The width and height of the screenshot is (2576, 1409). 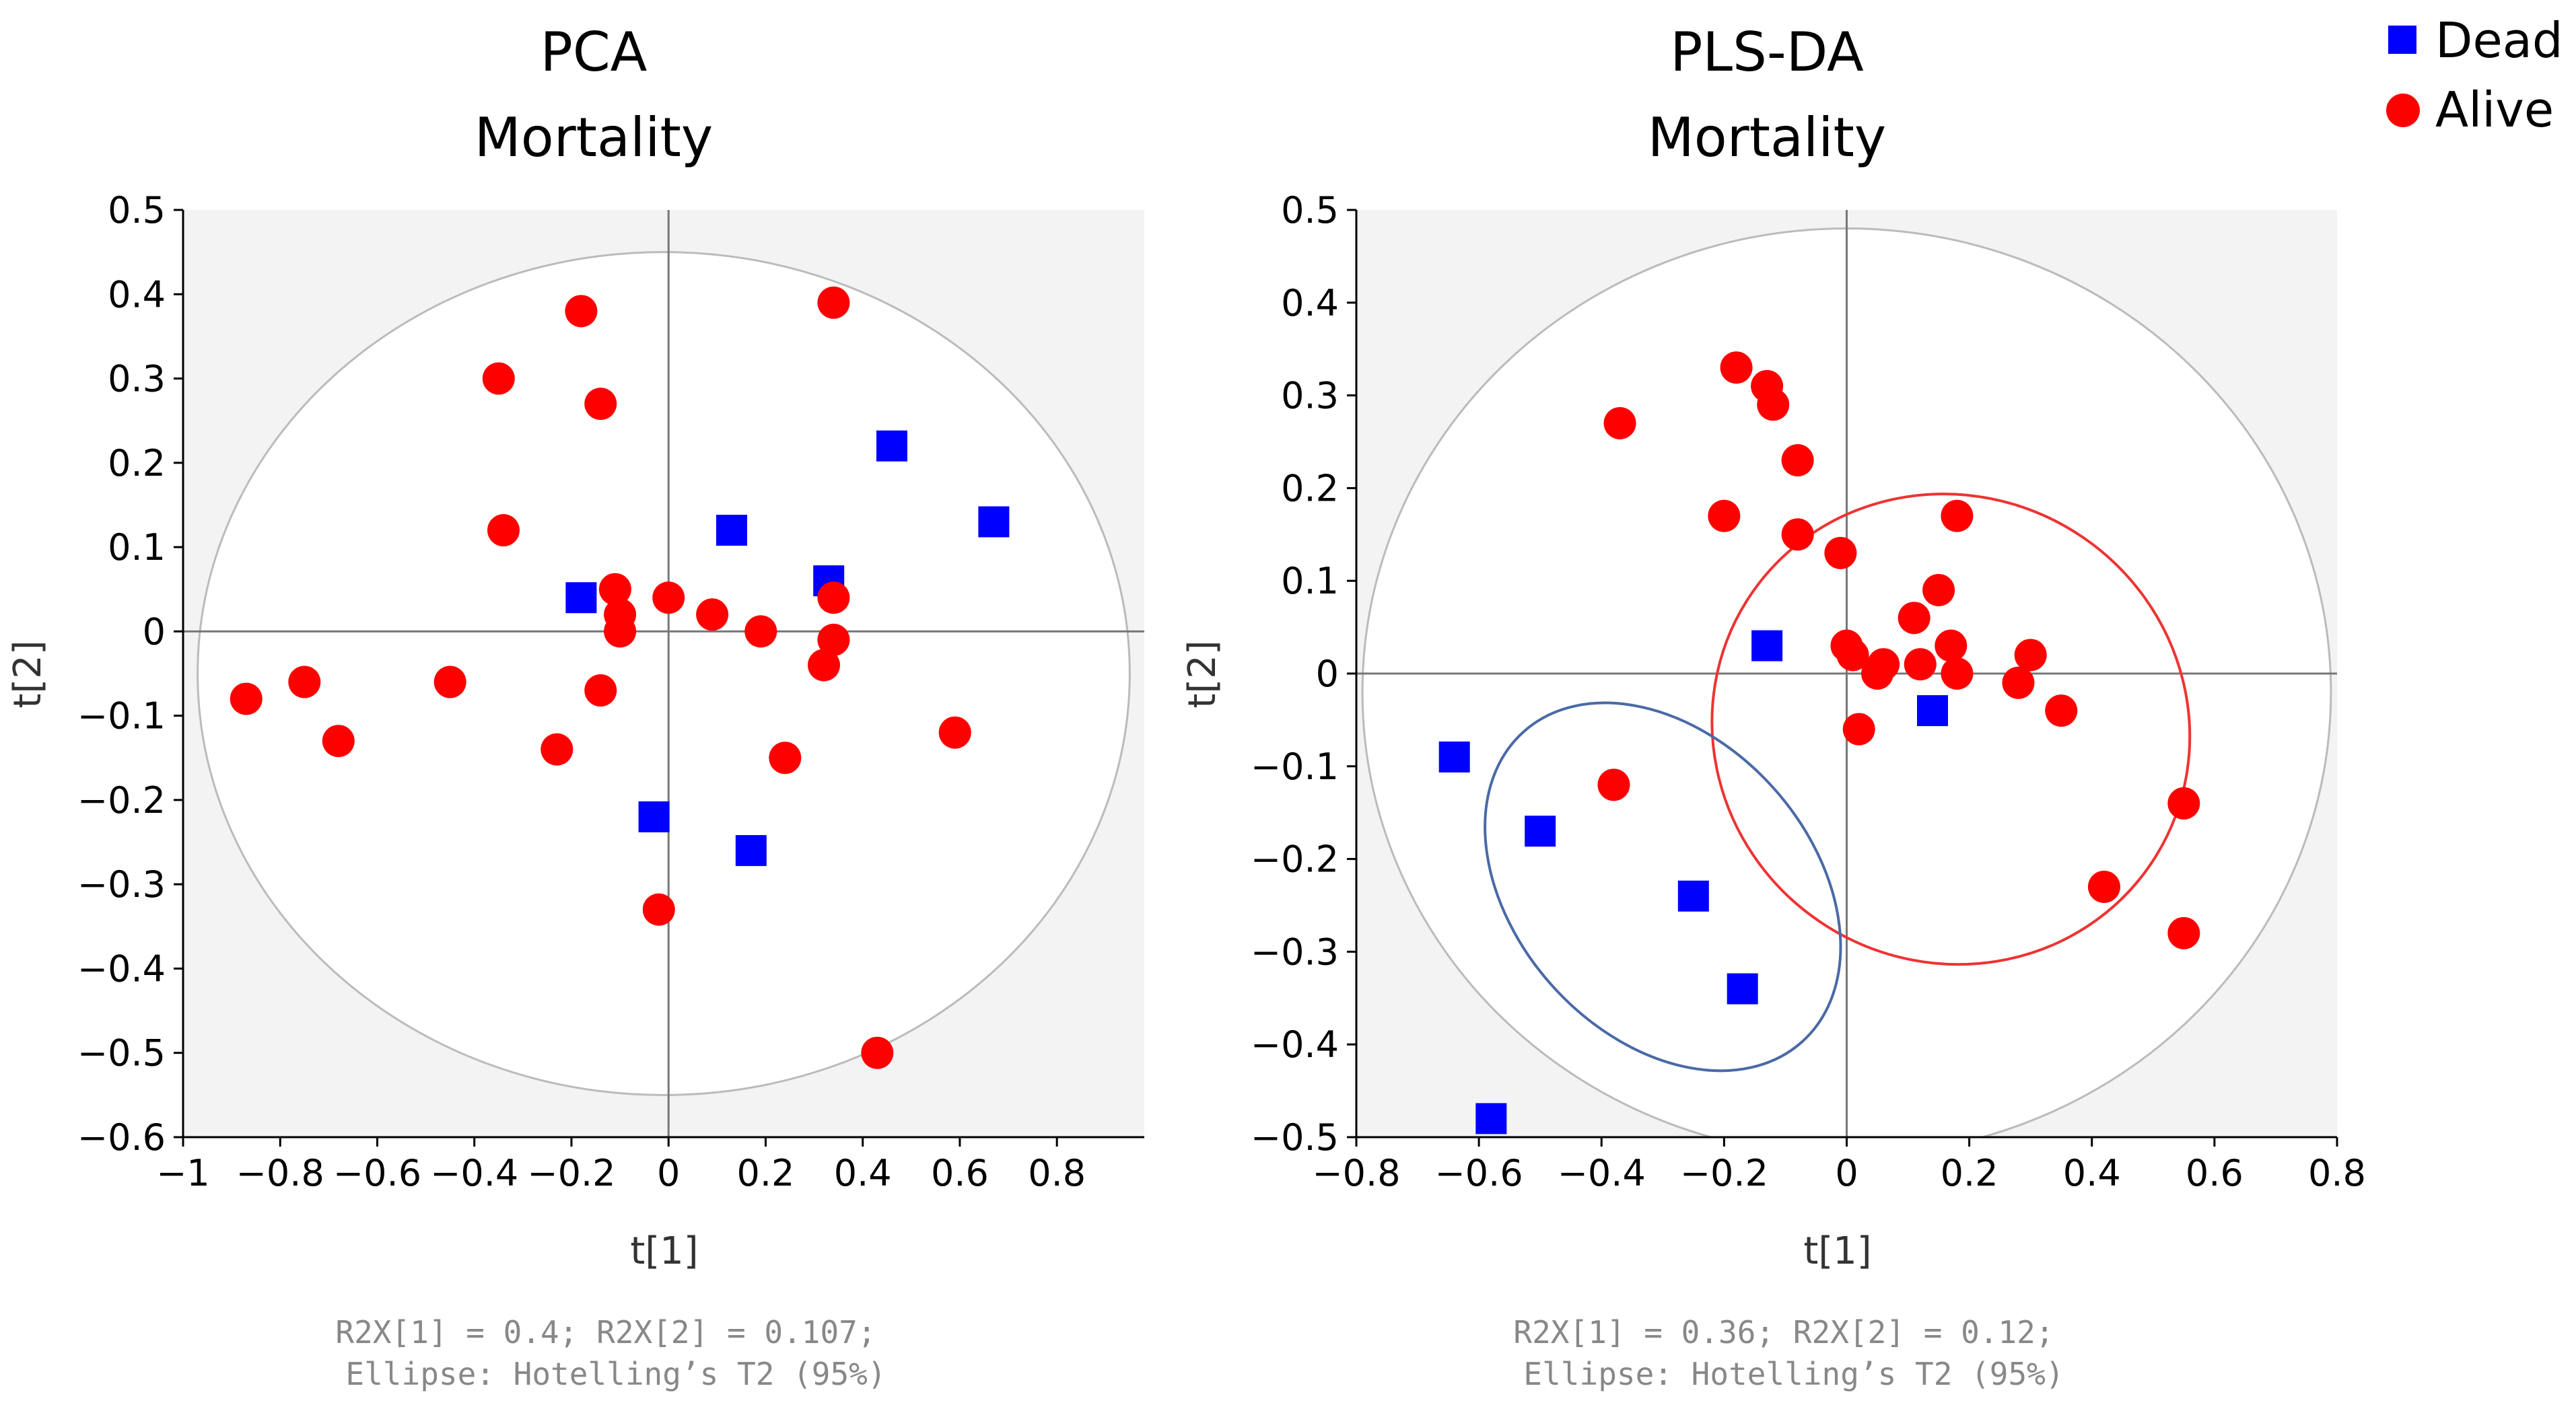 What do you see at coordinates (1724, 1173) in the screenshot?
I see `plsda-x-tick-label: −0.2` at bounding box center [1724, 1173].